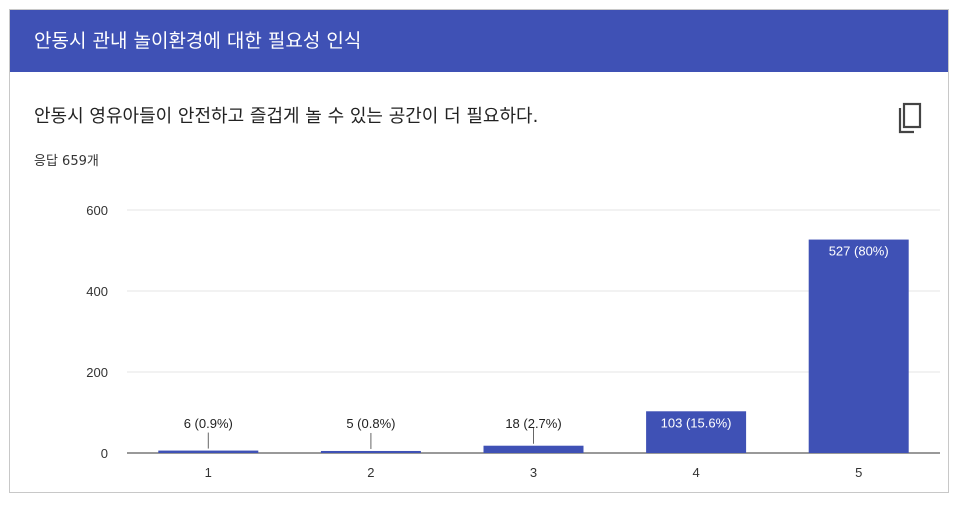 The height and width of the screenshot is (511, 960). Describe the element at coordinates (858, 472) in the screenshot. I see `x-tick-label: 5` at that location.